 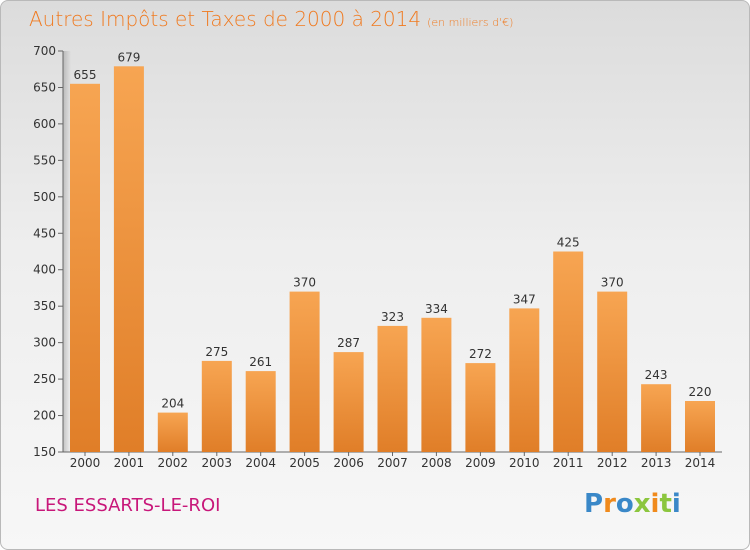 What do you see at coordinates (44, 306) in the screenshot?
I see `y-tick-label: 350` at bounding box center [44, 306].